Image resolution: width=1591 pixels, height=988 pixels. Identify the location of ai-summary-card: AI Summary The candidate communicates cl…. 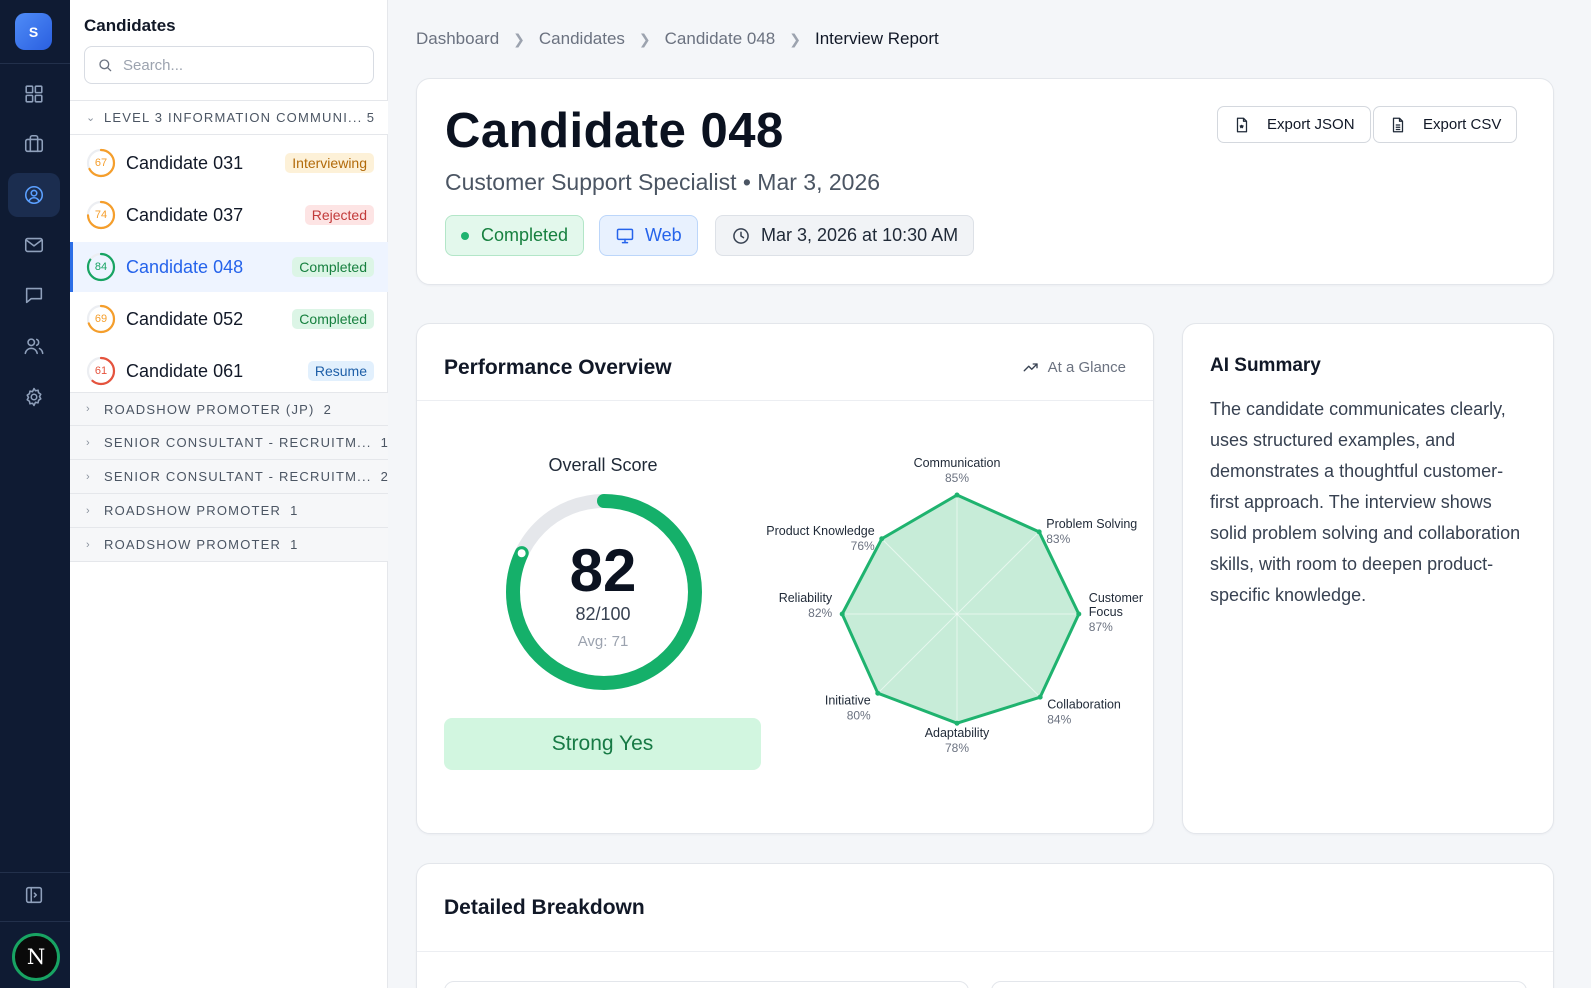
(1368, 578).